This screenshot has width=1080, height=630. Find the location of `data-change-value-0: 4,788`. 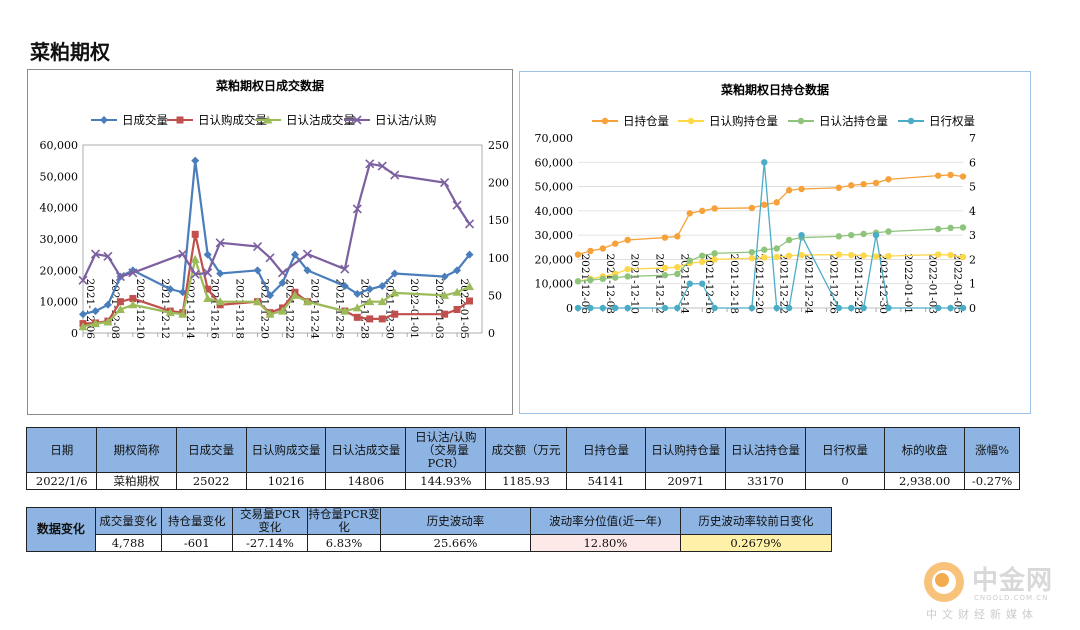

data-change-value-0: 4,788 is located at coordinates (128, 543).